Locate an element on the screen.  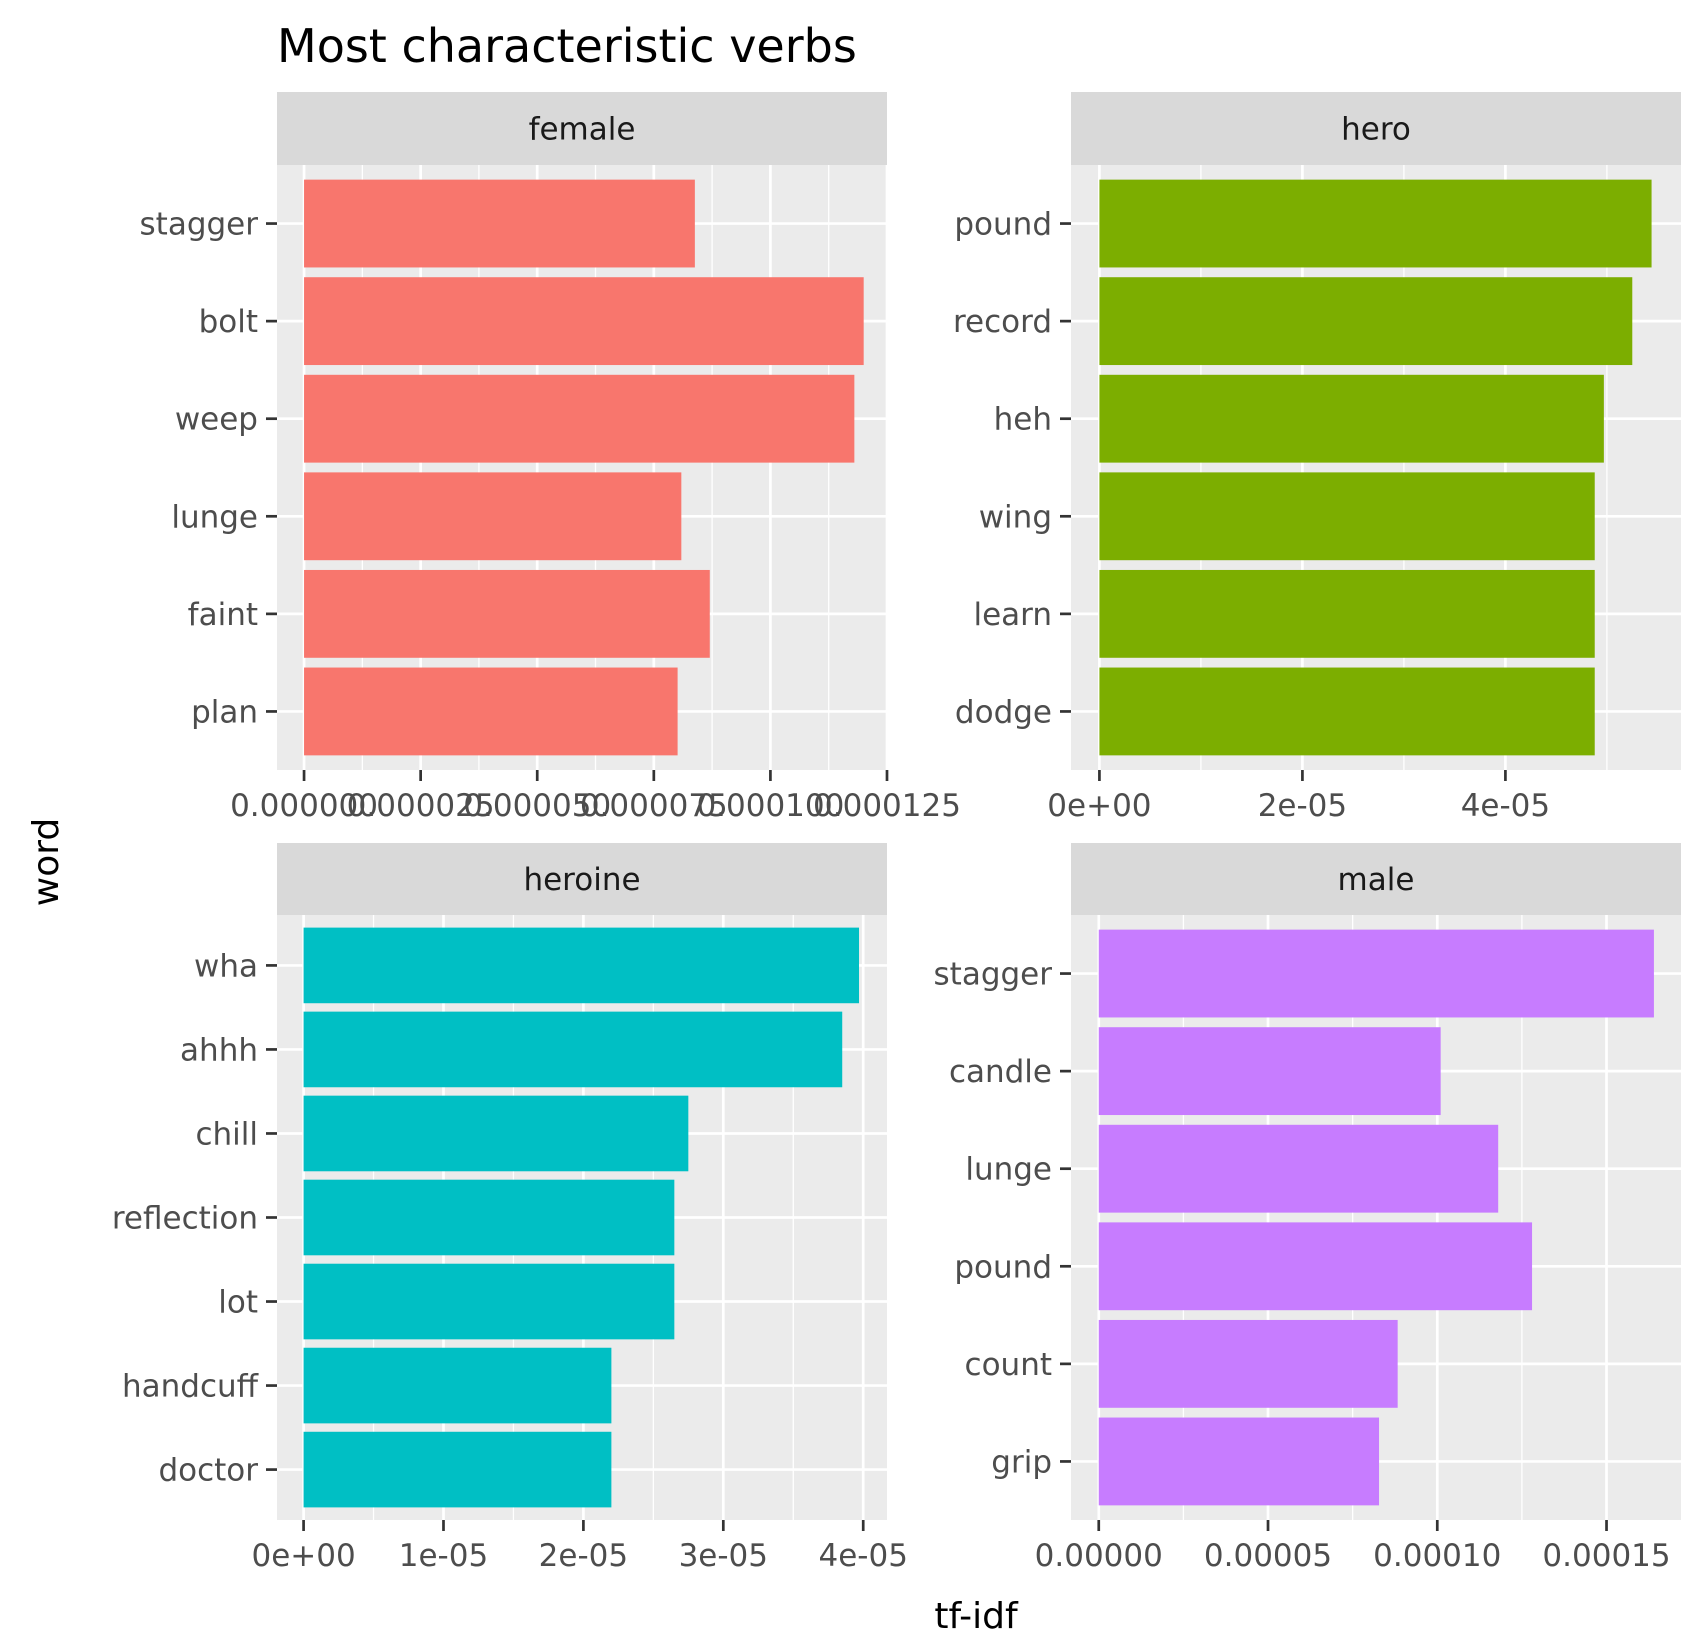
bar-heroine-ahhh is located at coordinates (573, 1049).